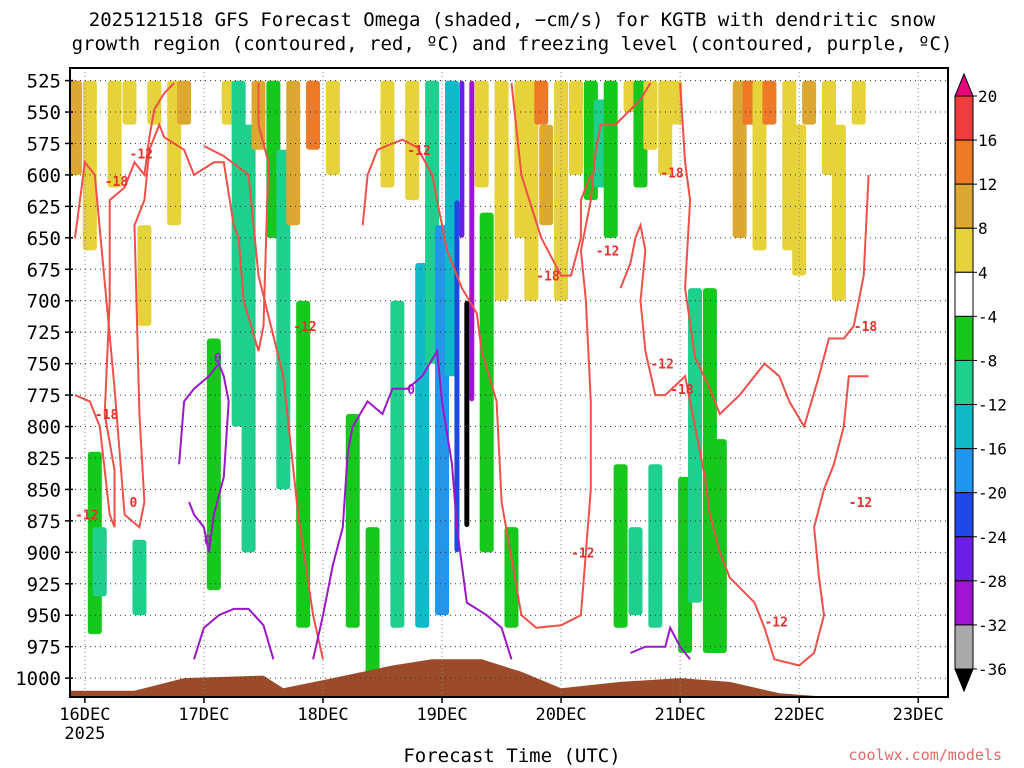 Image resolution: width=1024 pixels, height=768 pixels. What do you see at coordinates (44, 428) in the screenshot?
I see `y-tick-label: 800` at bounding box center [44, 428].